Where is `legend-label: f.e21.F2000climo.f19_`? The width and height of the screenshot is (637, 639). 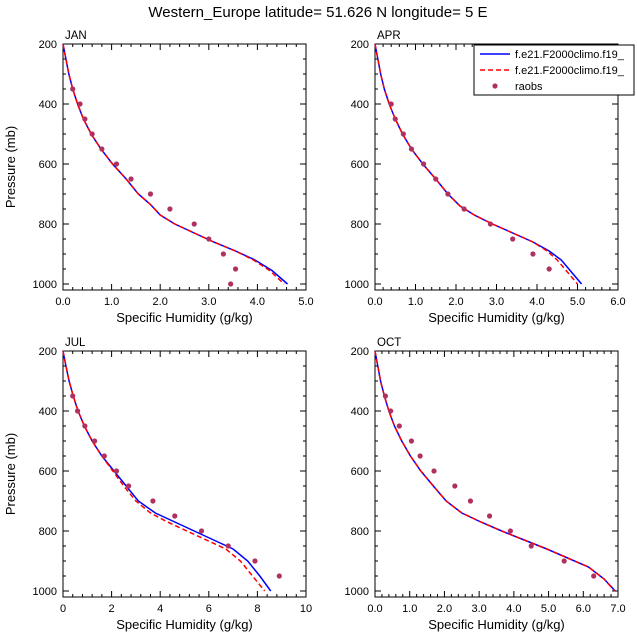
legend-label: f.e21.F2000climo.f19_ is located at coordinates (570, 55).